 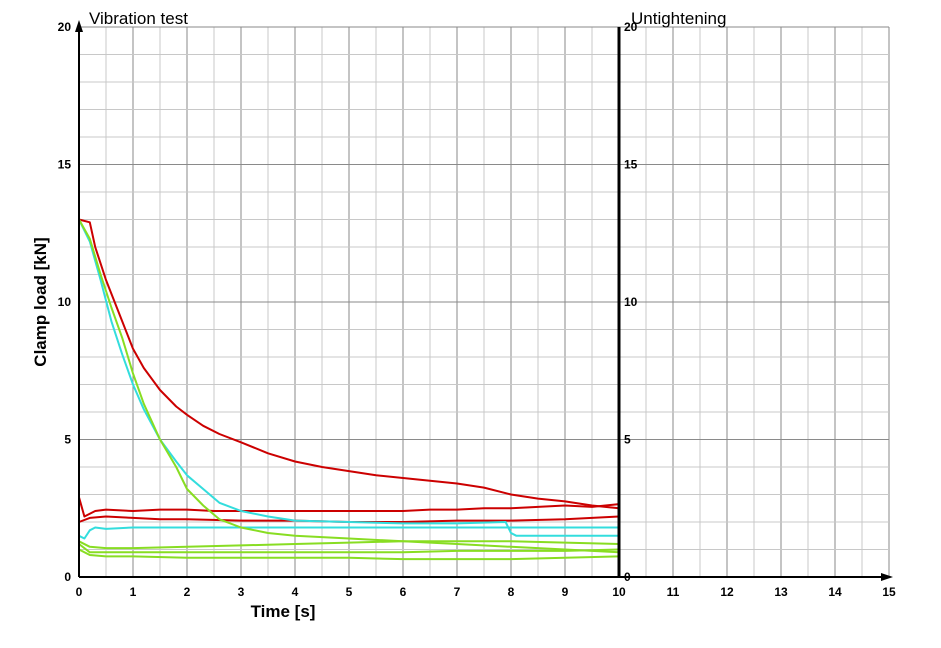 What do you see at coordinates (887, 577) in the screenshot?
I see `x-axis-arrow-icon` at bounding box center [887, 577].